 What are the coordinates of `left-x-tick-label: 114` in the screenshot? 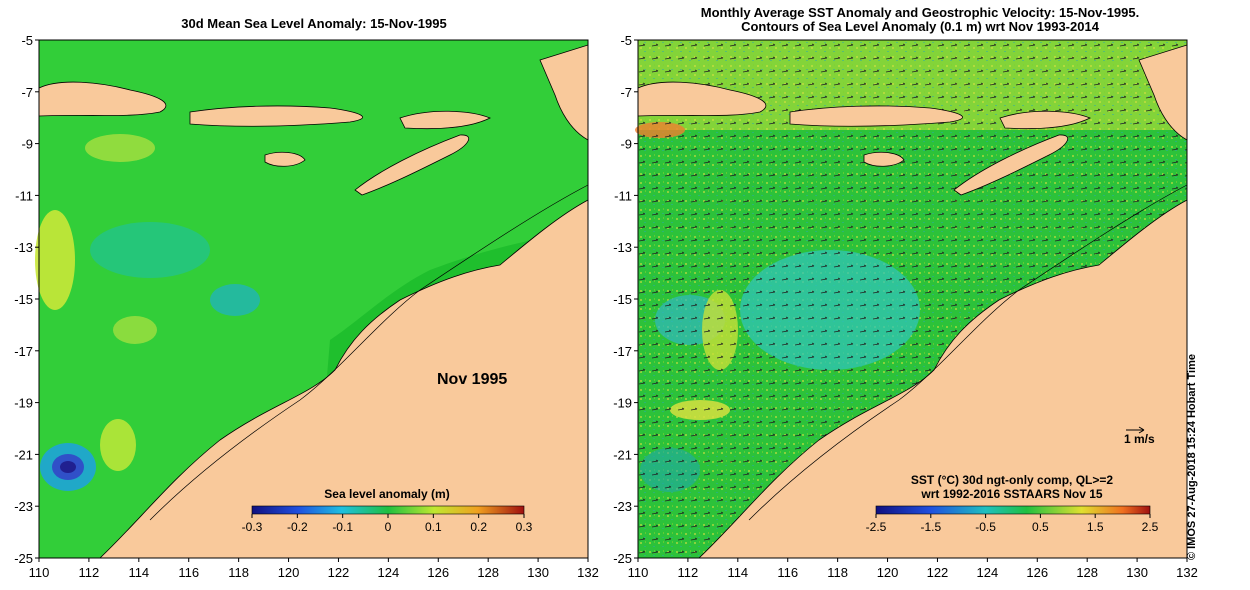 It's located at (138, 572).